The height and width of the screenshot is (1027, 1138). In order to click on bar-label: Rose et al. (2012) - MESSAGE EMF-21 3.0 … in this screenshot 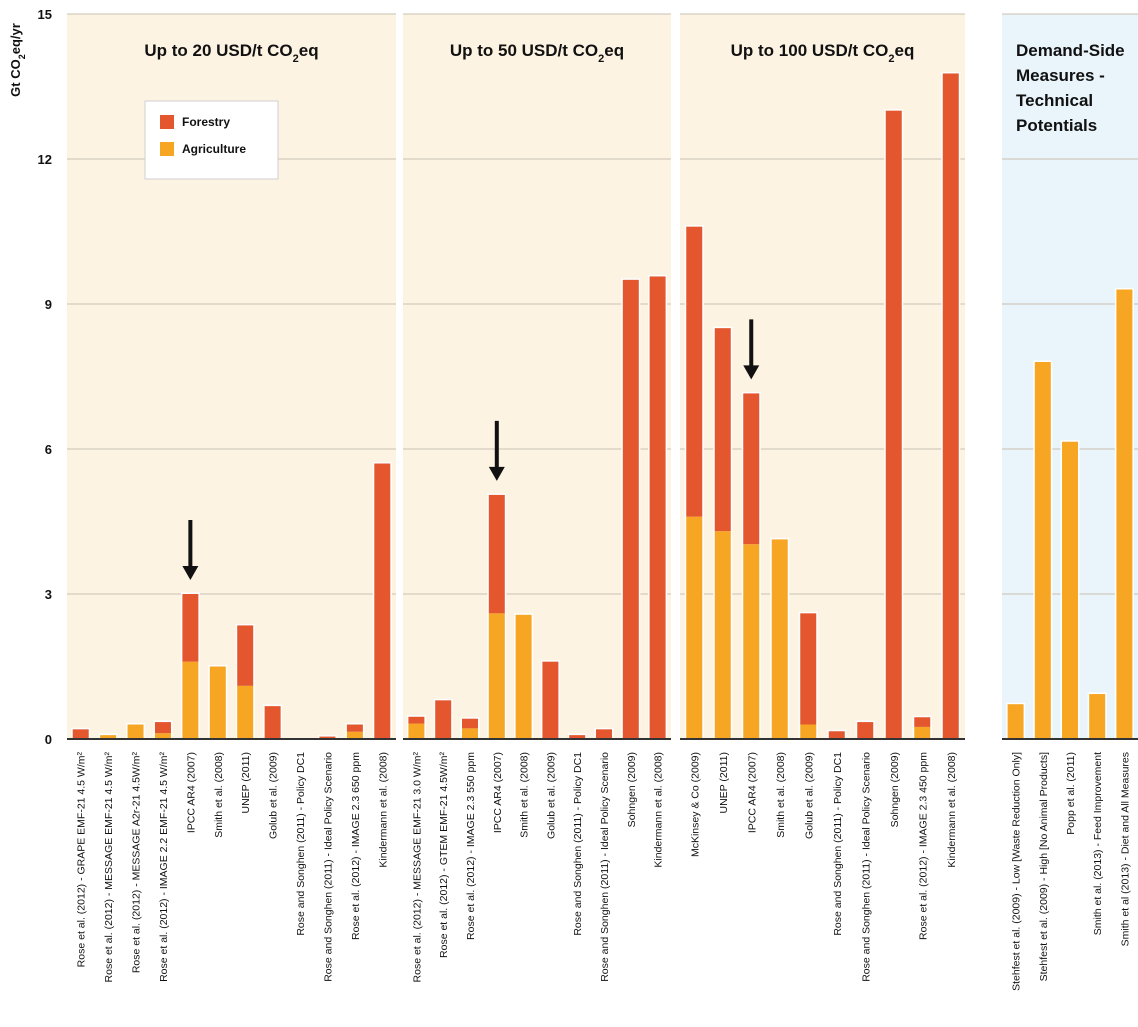, I will do `click(417, 866)`.